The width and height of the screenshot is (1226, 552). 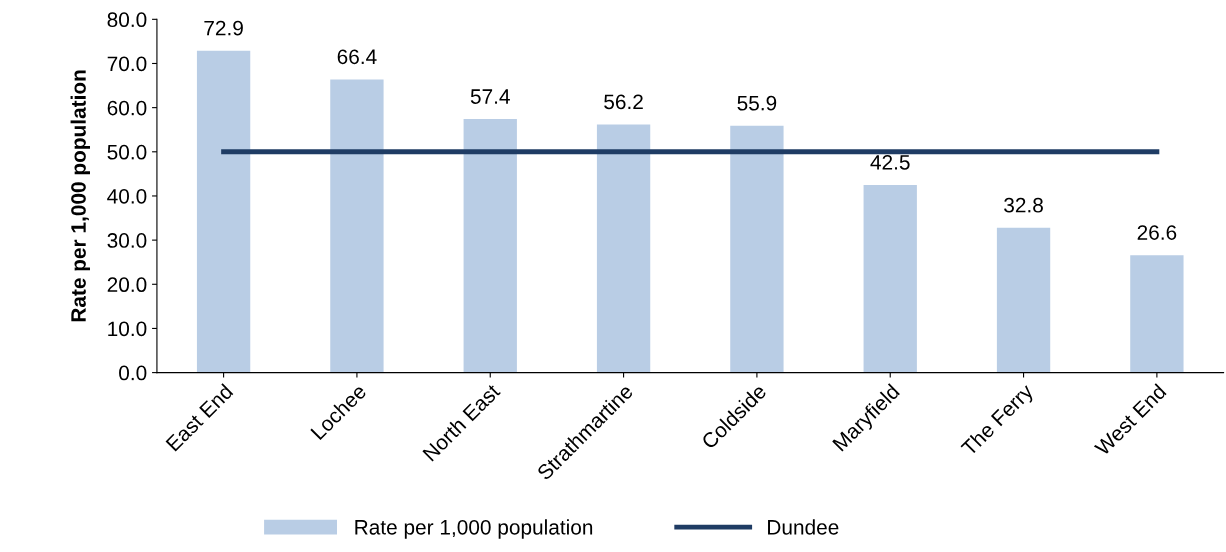 What do you see at coordinates (127, 108) in the screenshot?
I see `y-tick-label: 60.0` at bounding box center [127, 108].